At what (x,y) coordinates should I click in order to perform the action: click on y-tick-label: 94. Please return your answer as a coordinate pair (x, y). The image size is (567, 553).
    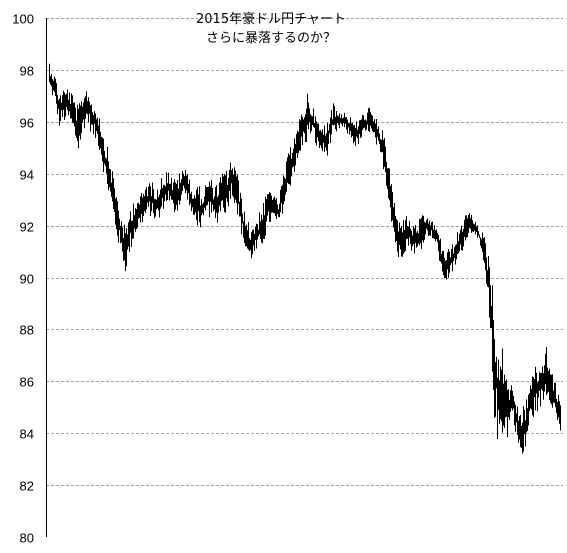
    Looking at the image, I should click on (27, 175).